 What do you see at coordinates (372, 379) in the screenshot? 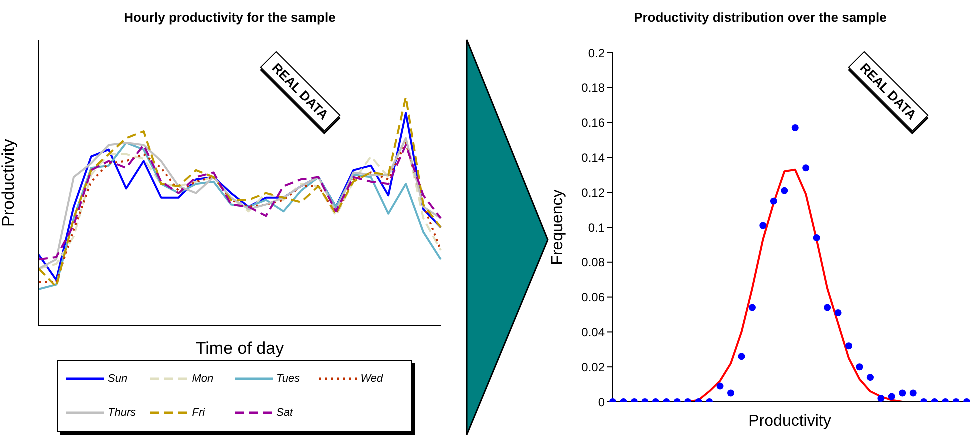
I see `legend-label: Wed` at bounding box center [372, 379].